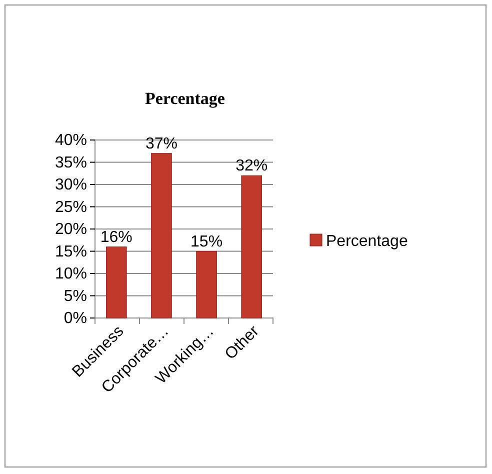 Image resolution: width=492 pixels, height=474 pixels. Describe the element at coordinates (75, 296) in the screenshot. I see `y-tick-label: 5%` at that location.